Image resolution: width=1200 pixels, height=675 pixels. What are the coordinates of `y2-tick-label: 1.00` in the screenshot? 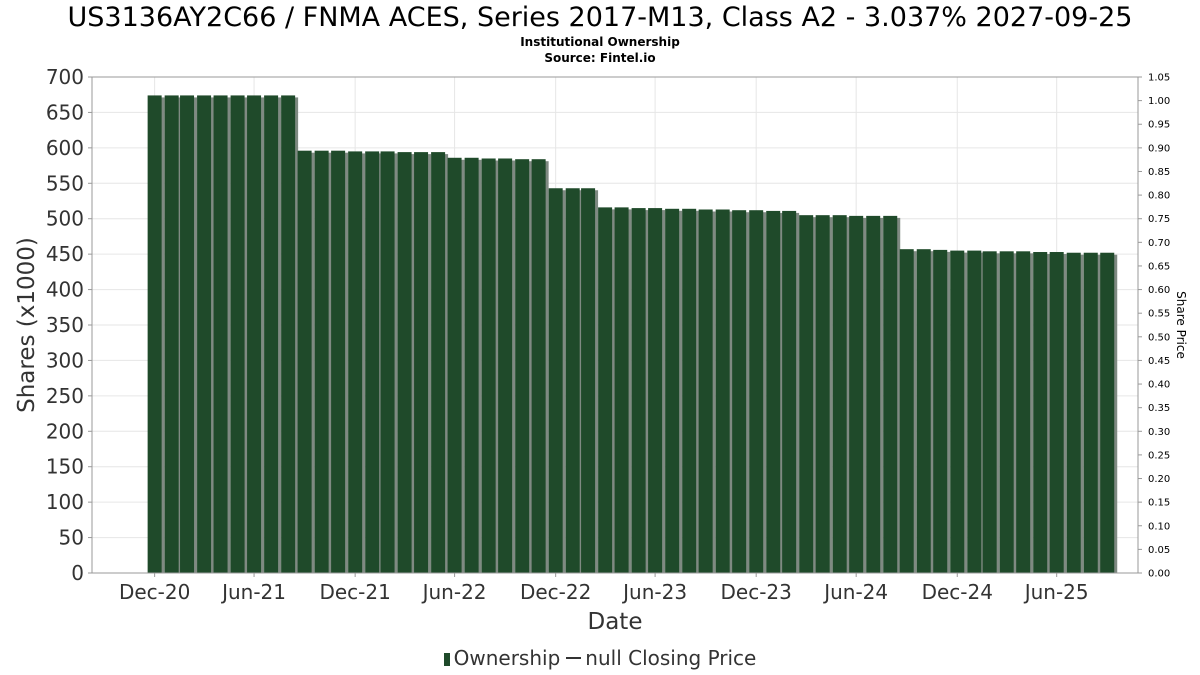 It's located at (1159, 101).